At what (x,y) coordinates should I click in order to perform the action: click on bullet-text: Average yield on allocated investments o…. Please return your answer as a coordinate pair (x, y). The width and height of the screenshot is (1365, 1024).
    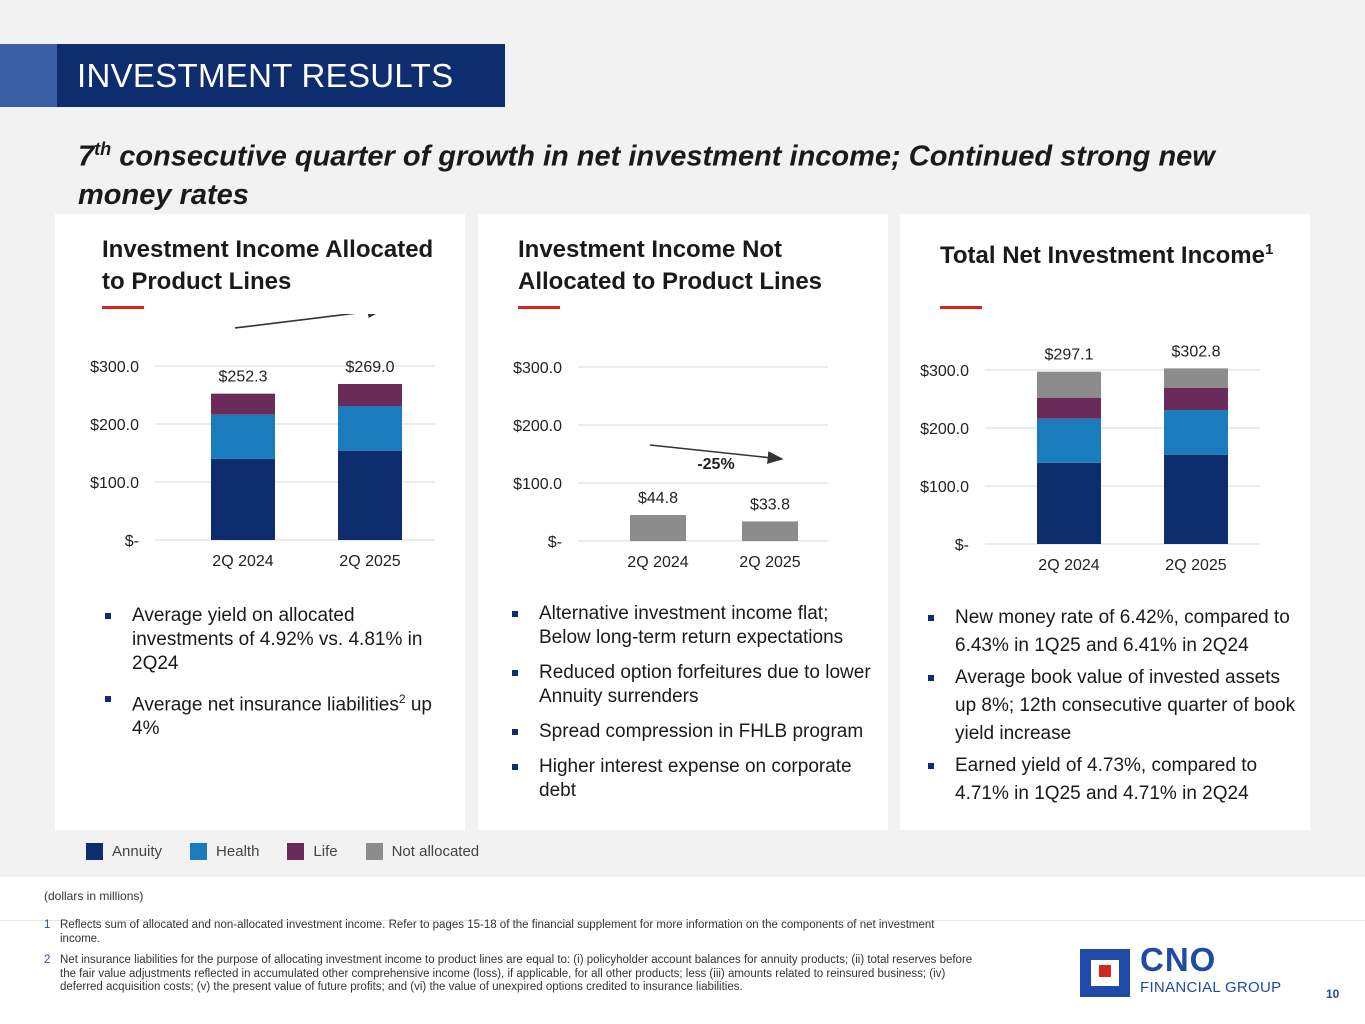
    Looking at the image, I should click on (277, 639).